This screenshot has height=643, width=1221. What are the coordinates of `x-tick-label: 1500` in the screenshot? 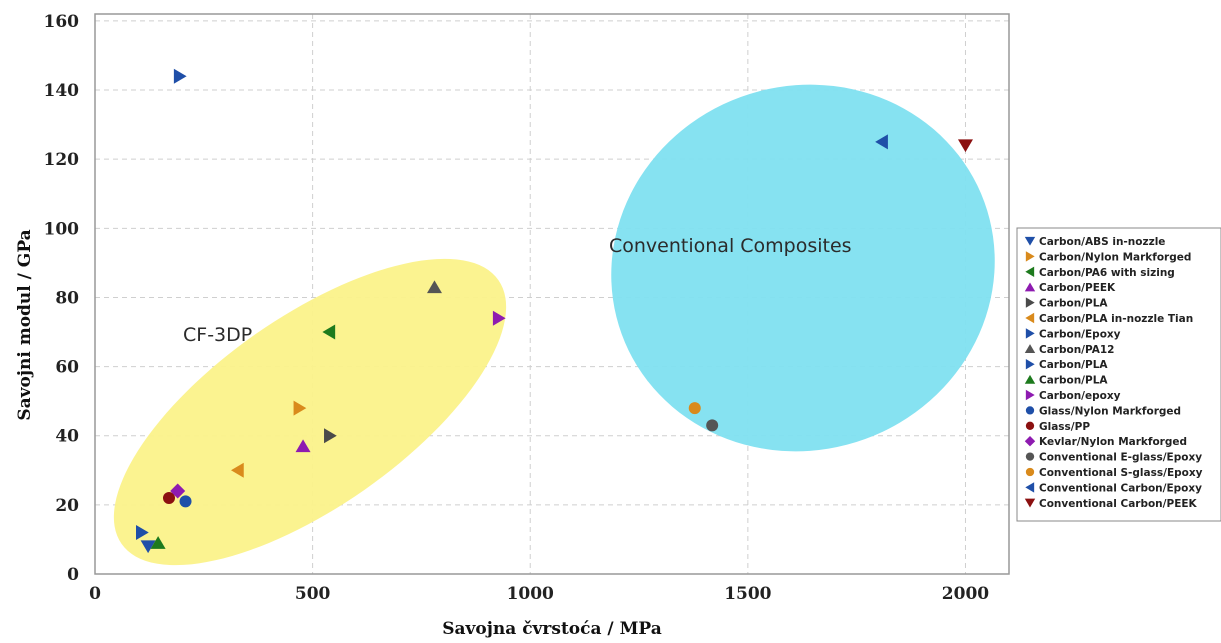 It's located at (747, 594).